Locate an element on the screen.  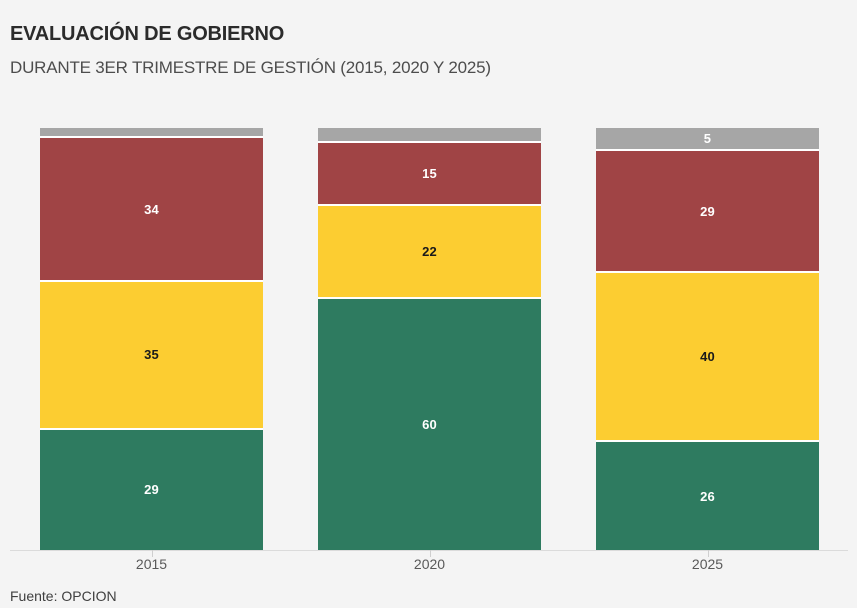
segment-value-label: 34 is located at coordinates (151, 209).